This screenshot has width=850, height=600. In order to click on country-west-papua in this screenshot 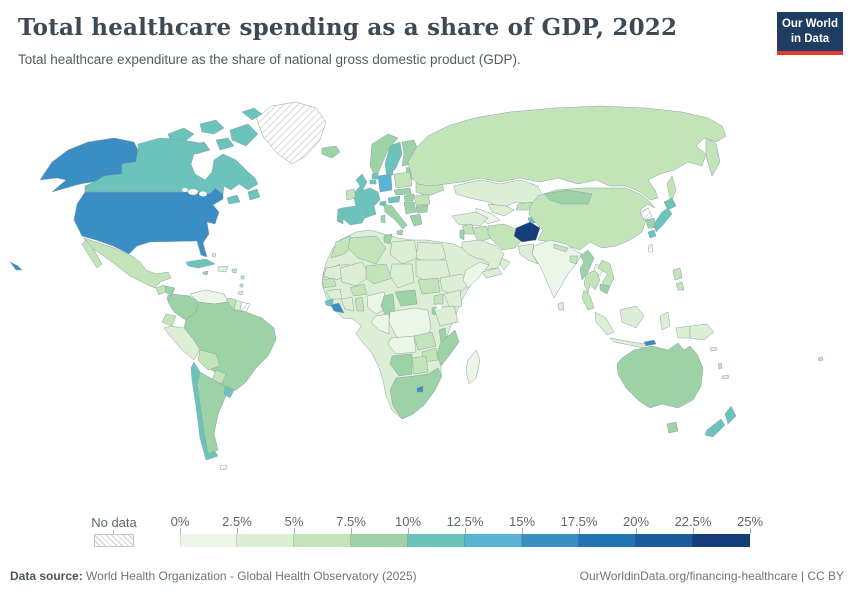, I will do `click(683, 332)`.